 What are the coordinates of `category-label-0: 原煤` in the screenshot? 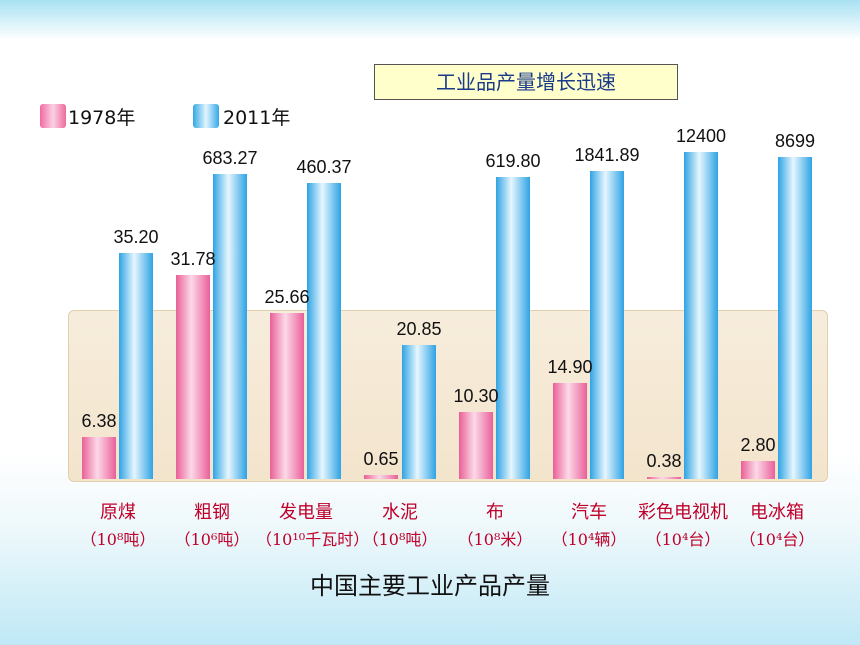 It's located at (118, 512).